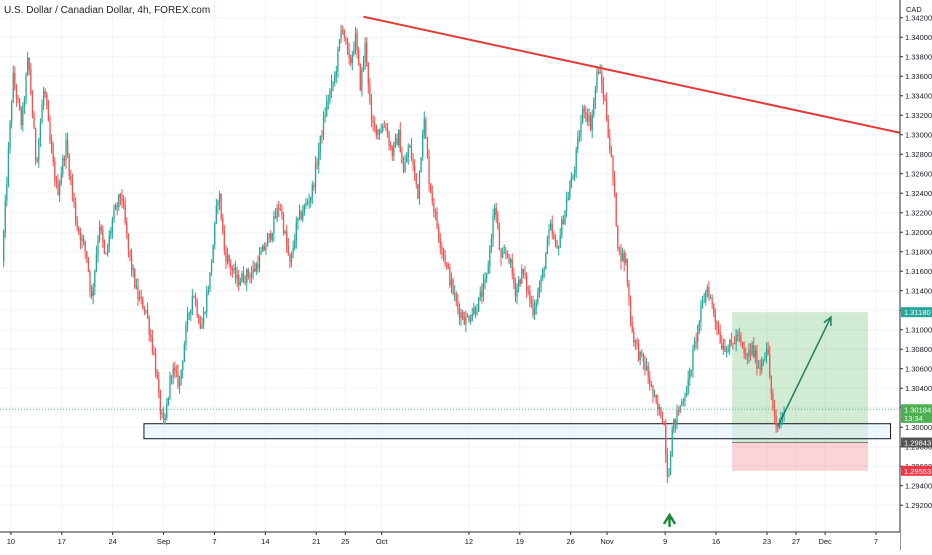 The height and width of the screenshot is (555, 932). What do you see at coordinates (916, 442) in the screenshot?
I see `entry-price-tag` at bounding box center [916, 442].